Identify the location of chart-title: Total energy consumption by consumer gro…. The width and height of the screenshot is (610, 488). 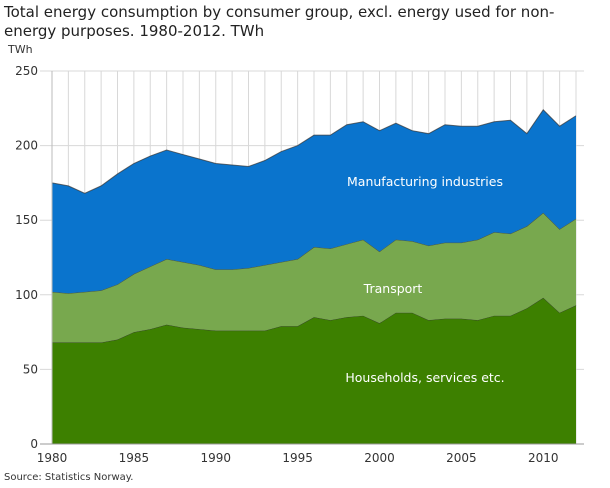
(279, 21).